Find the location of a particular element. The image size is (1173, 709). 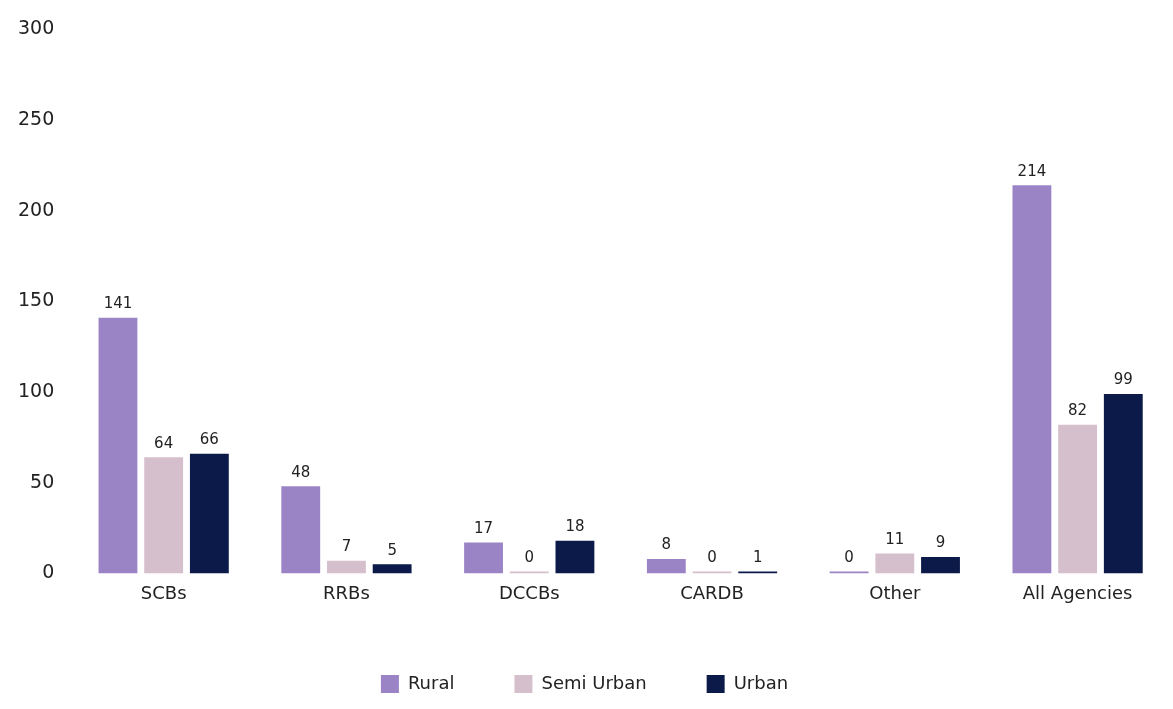

y-tick-label: 100 is located at coordinates (36, 390).